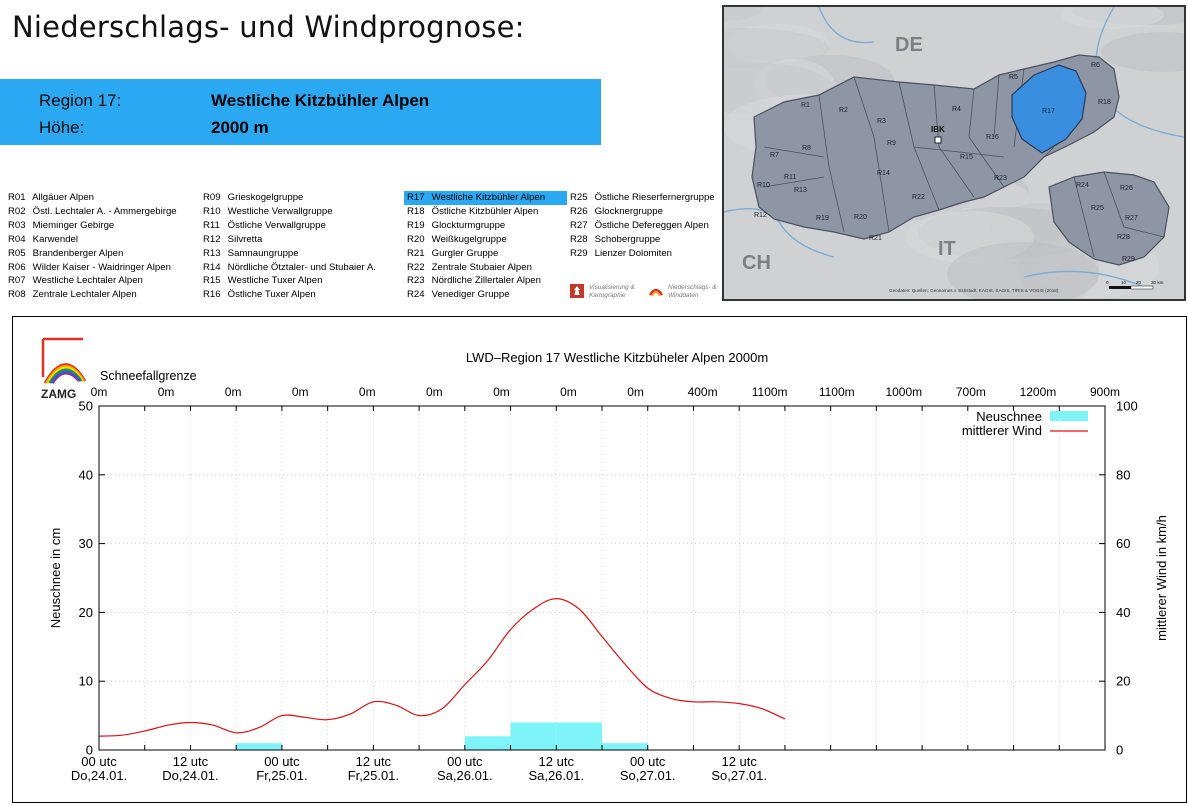 This screenshot has width=1188, height=806. I want to click on map-scale-label: 0, so click(1107, 282).